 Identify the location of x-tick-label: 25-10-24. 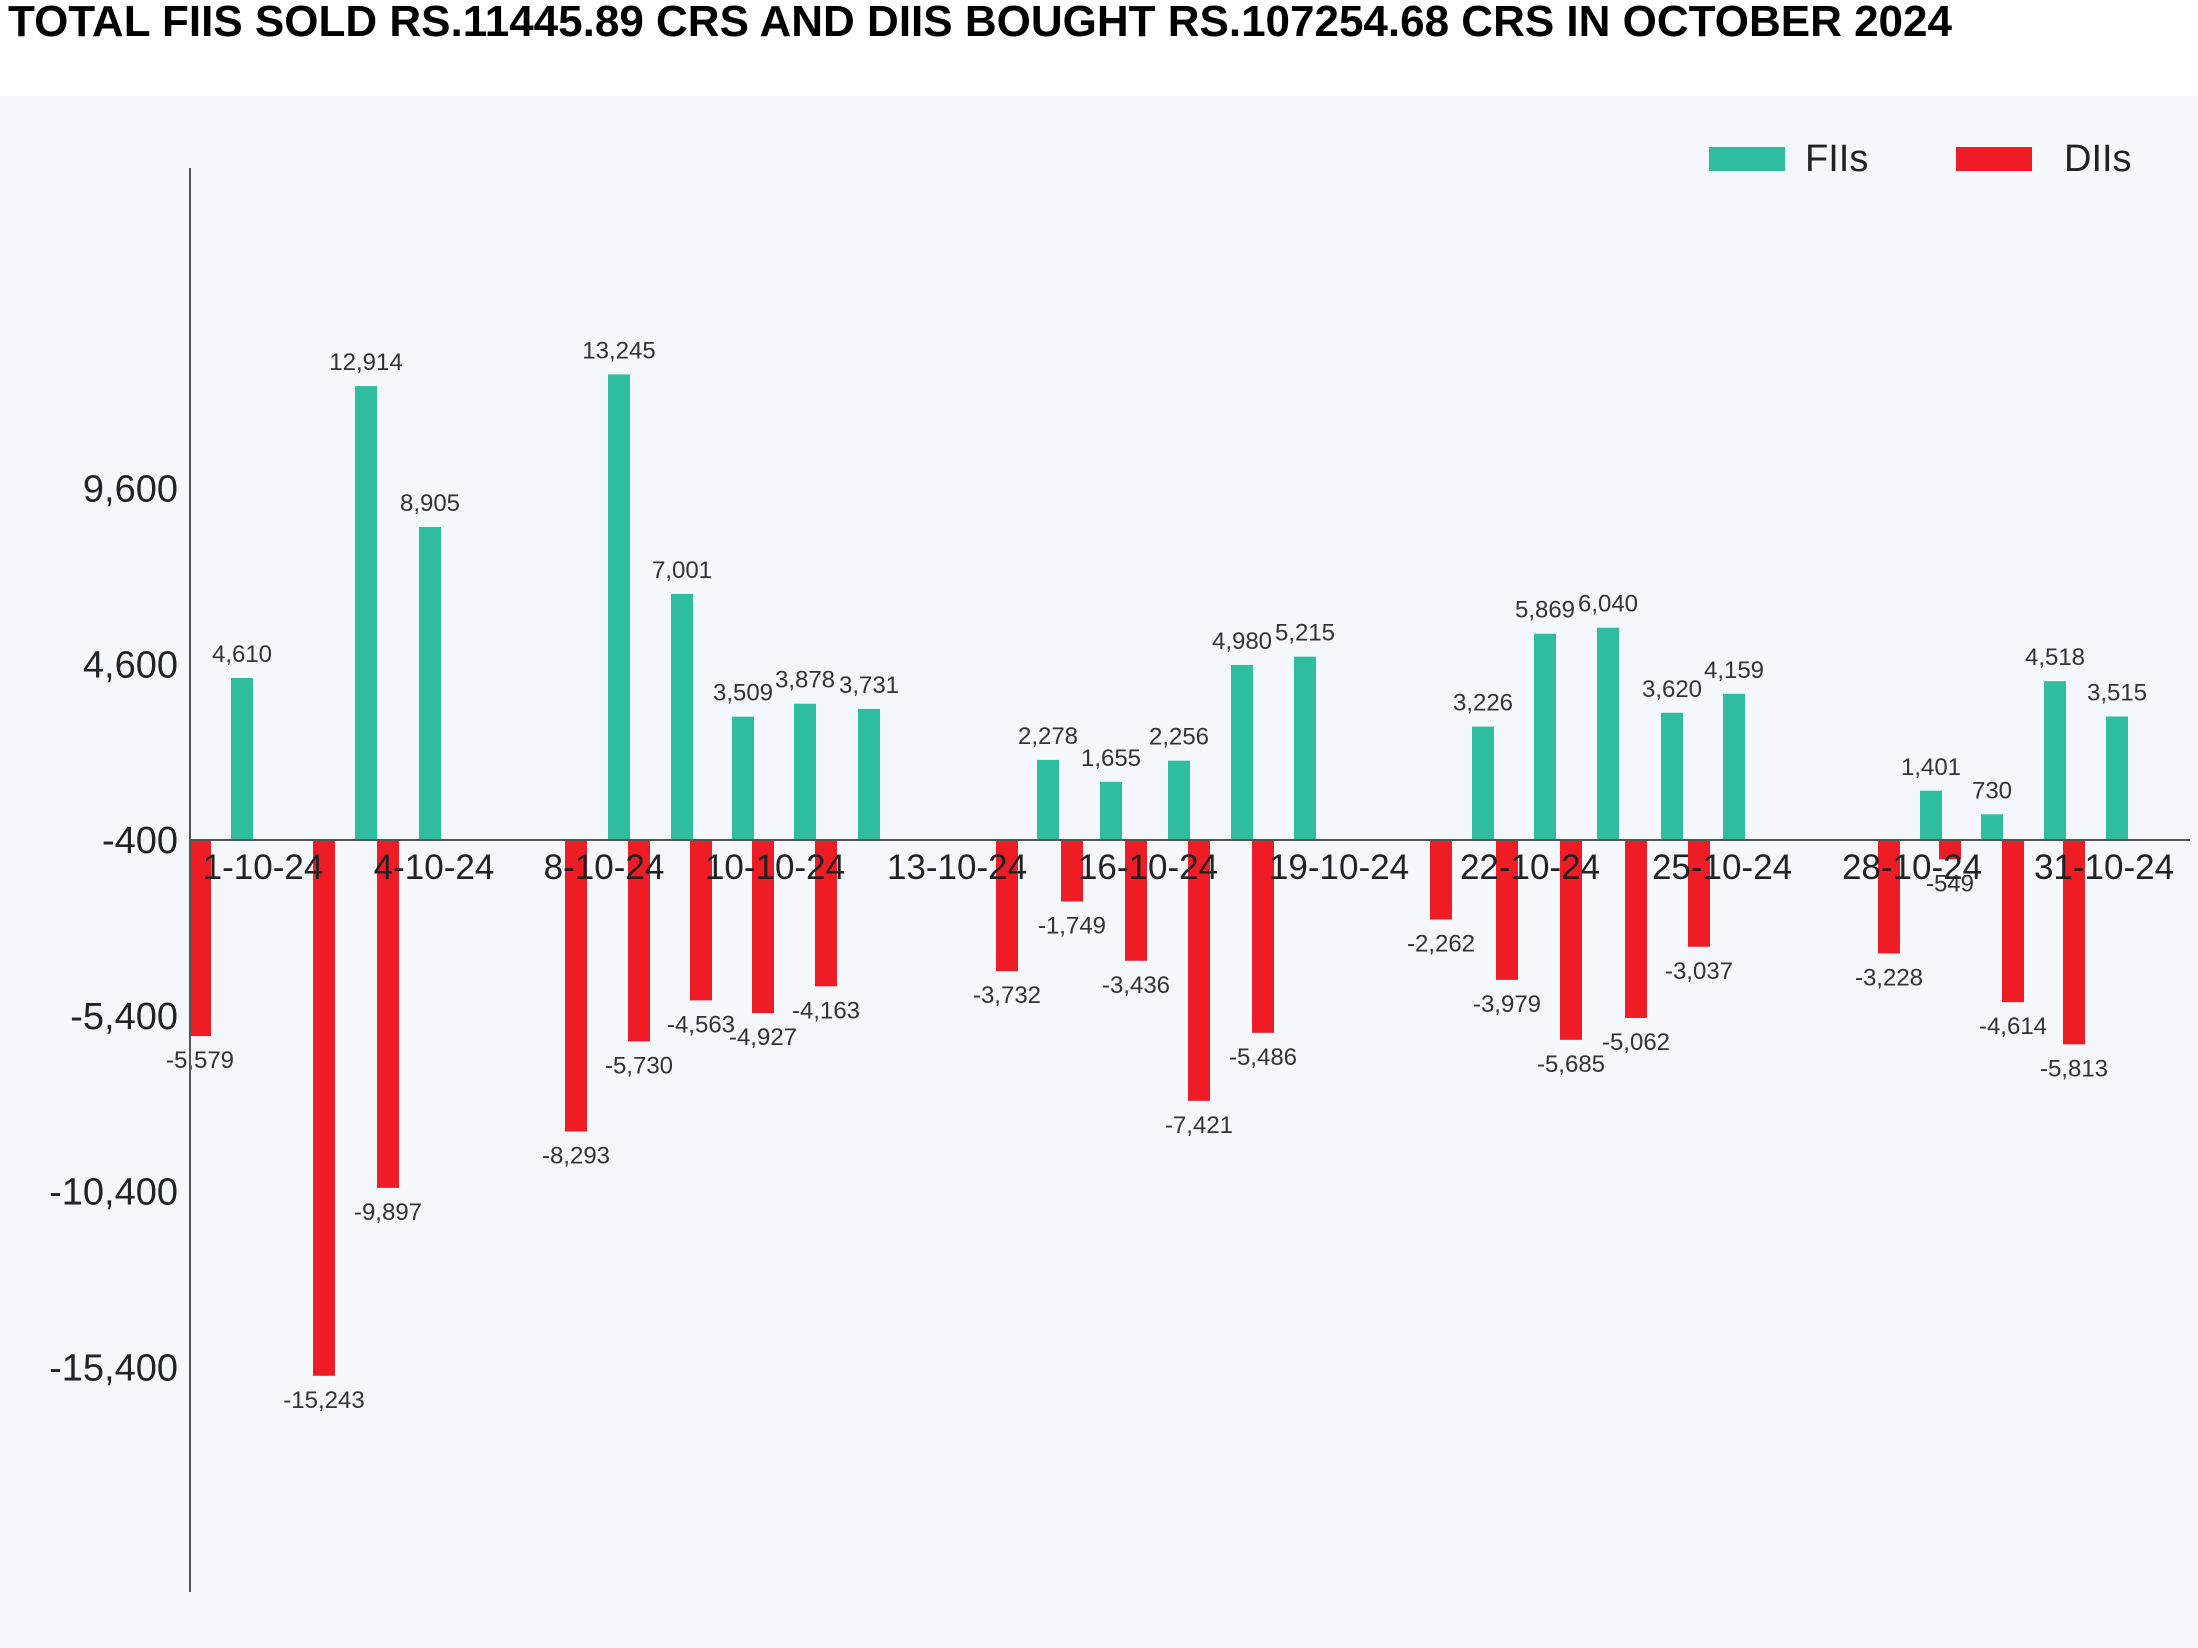
(1722, 867).